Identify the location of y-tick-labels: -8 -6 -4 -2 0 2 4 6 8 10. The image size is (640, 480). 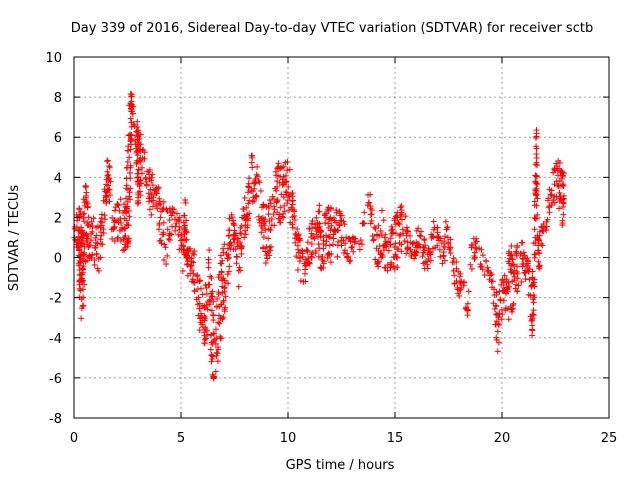
(53, 239).